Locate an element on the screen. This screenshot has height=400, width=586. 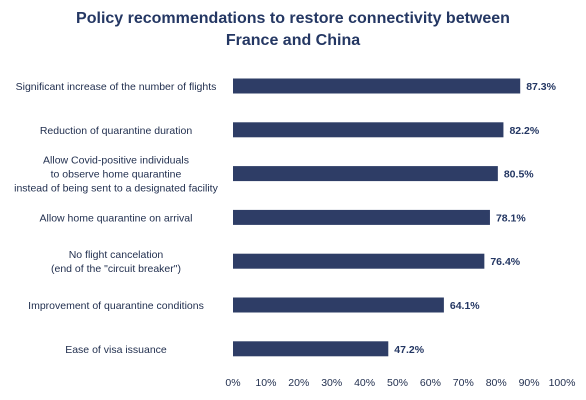
value-label-2: 82.2% is located at coordinates (524, 131).